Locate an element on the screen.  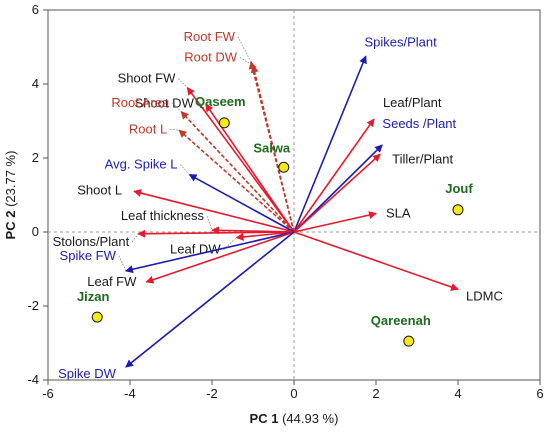
y-tick-label: 4 is located at coordinates (35, 83).